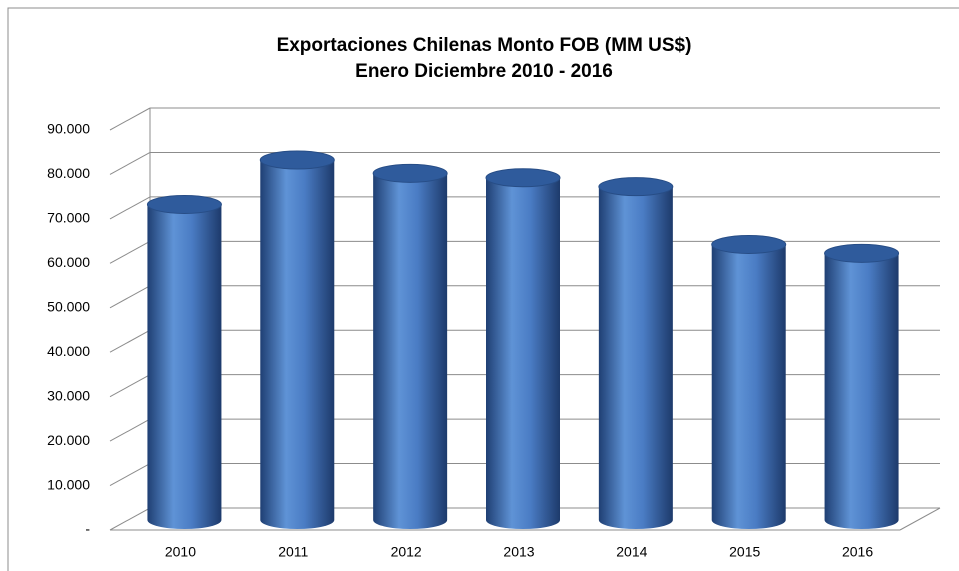  I want to click on y-tick-label: 70.000, so click(68, 218).